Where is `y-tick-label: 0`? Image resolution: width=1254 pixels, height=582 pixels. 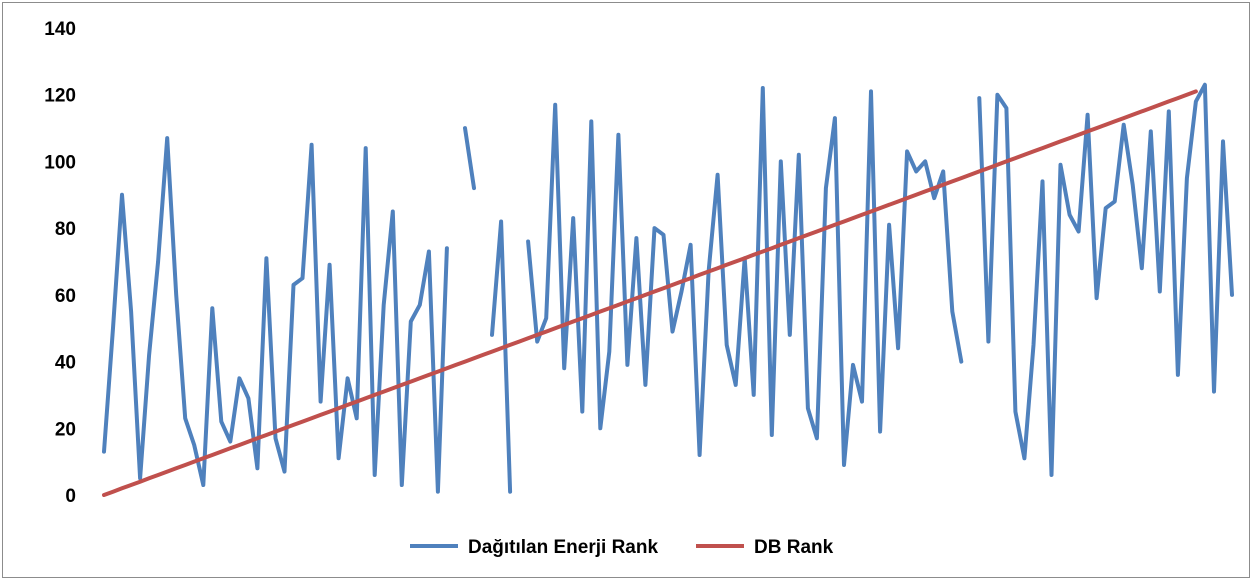
y-tick-label: 0 is located at coordinates (70, 496).